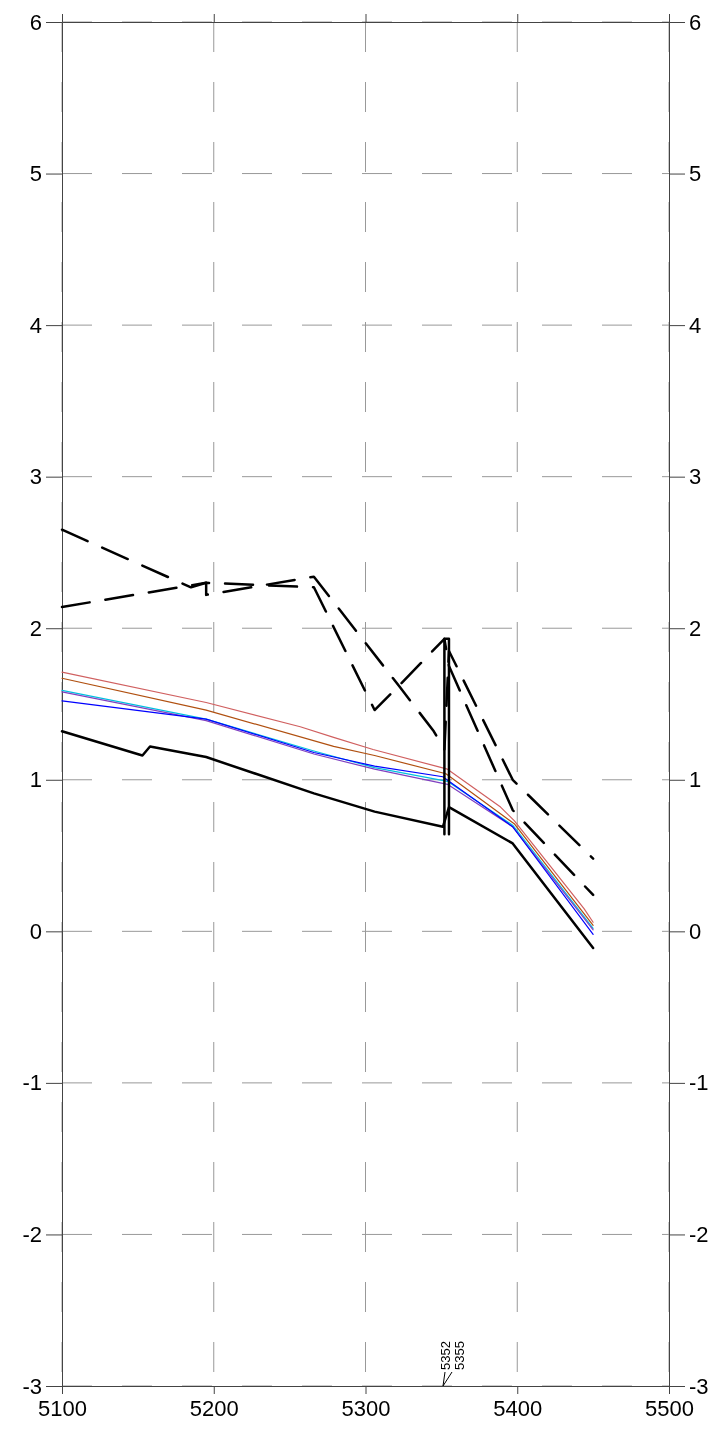 This screenshot has height=1446, width=718. What do you see at coordinates (445, 1355) in the screenshot?
I see `annotation: 5352` at bounding box center [445, 1355].